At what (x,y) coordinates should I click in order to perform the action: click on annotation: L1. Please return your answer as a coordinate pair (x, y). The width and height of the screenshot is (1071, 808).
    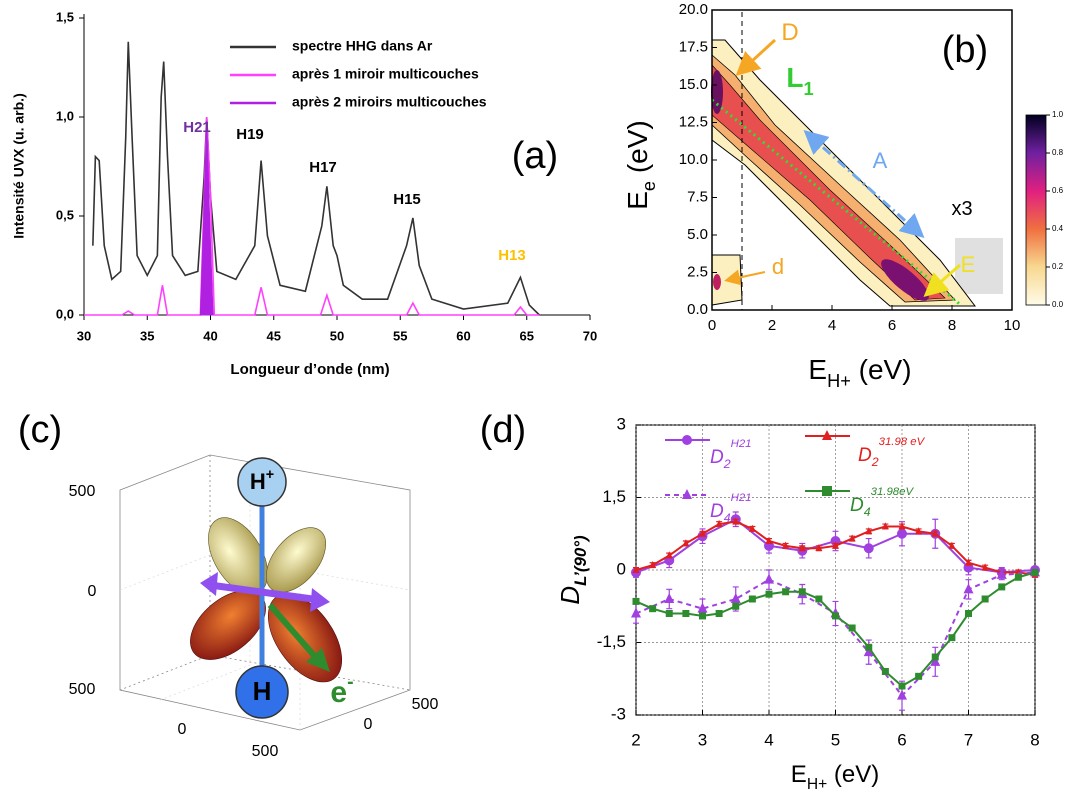
    Looking at the image, I should click on (799, 80).